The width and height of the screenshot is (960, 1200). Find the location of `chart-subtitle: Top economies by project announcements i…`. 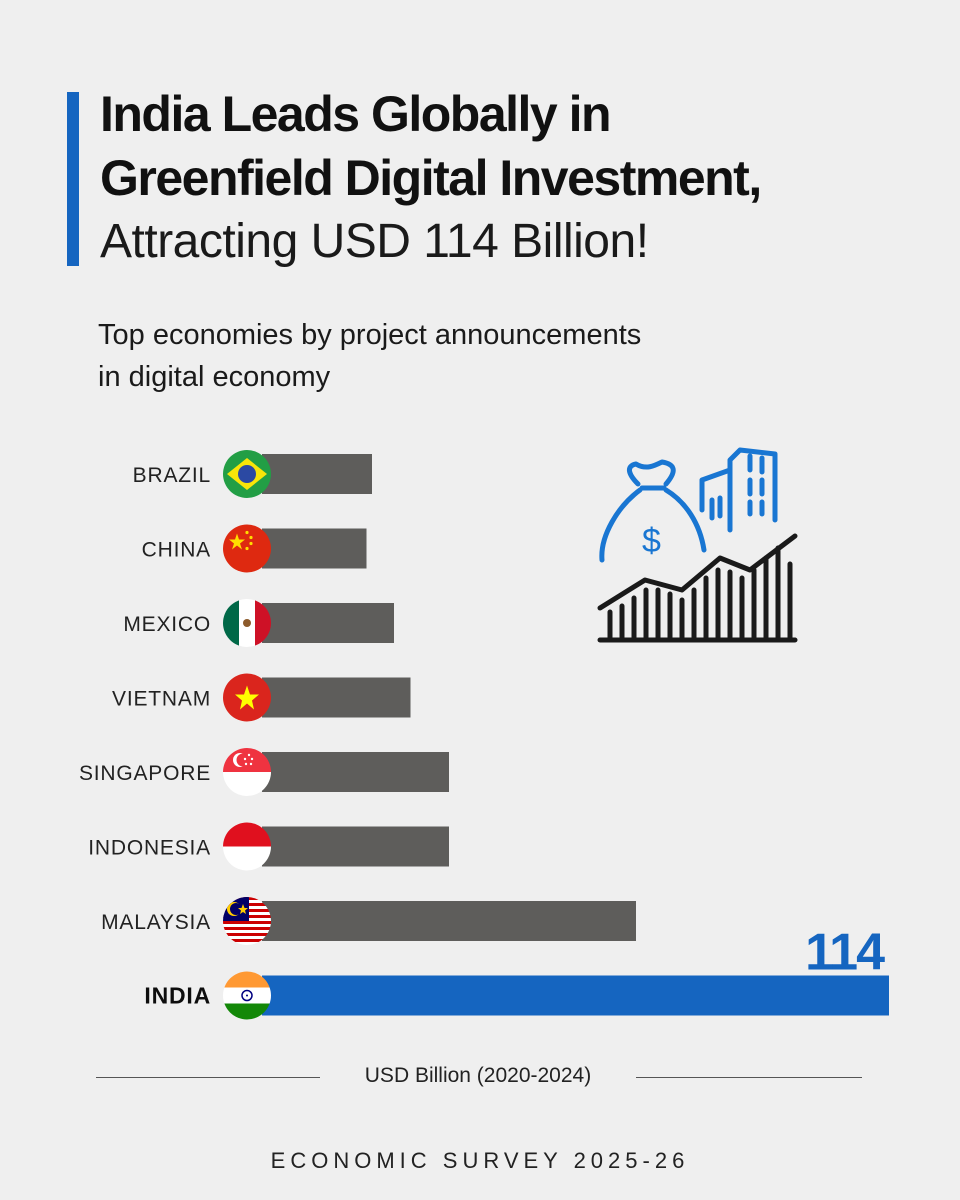

chart-subtitle: Top economies by project announcements i… is located at coordinates (448, 356).